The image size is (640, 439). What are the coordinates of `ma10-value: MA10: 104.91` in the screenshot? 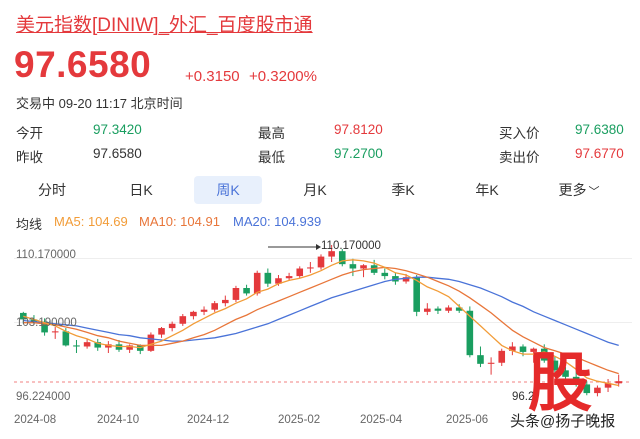 It's located at (179, 221).